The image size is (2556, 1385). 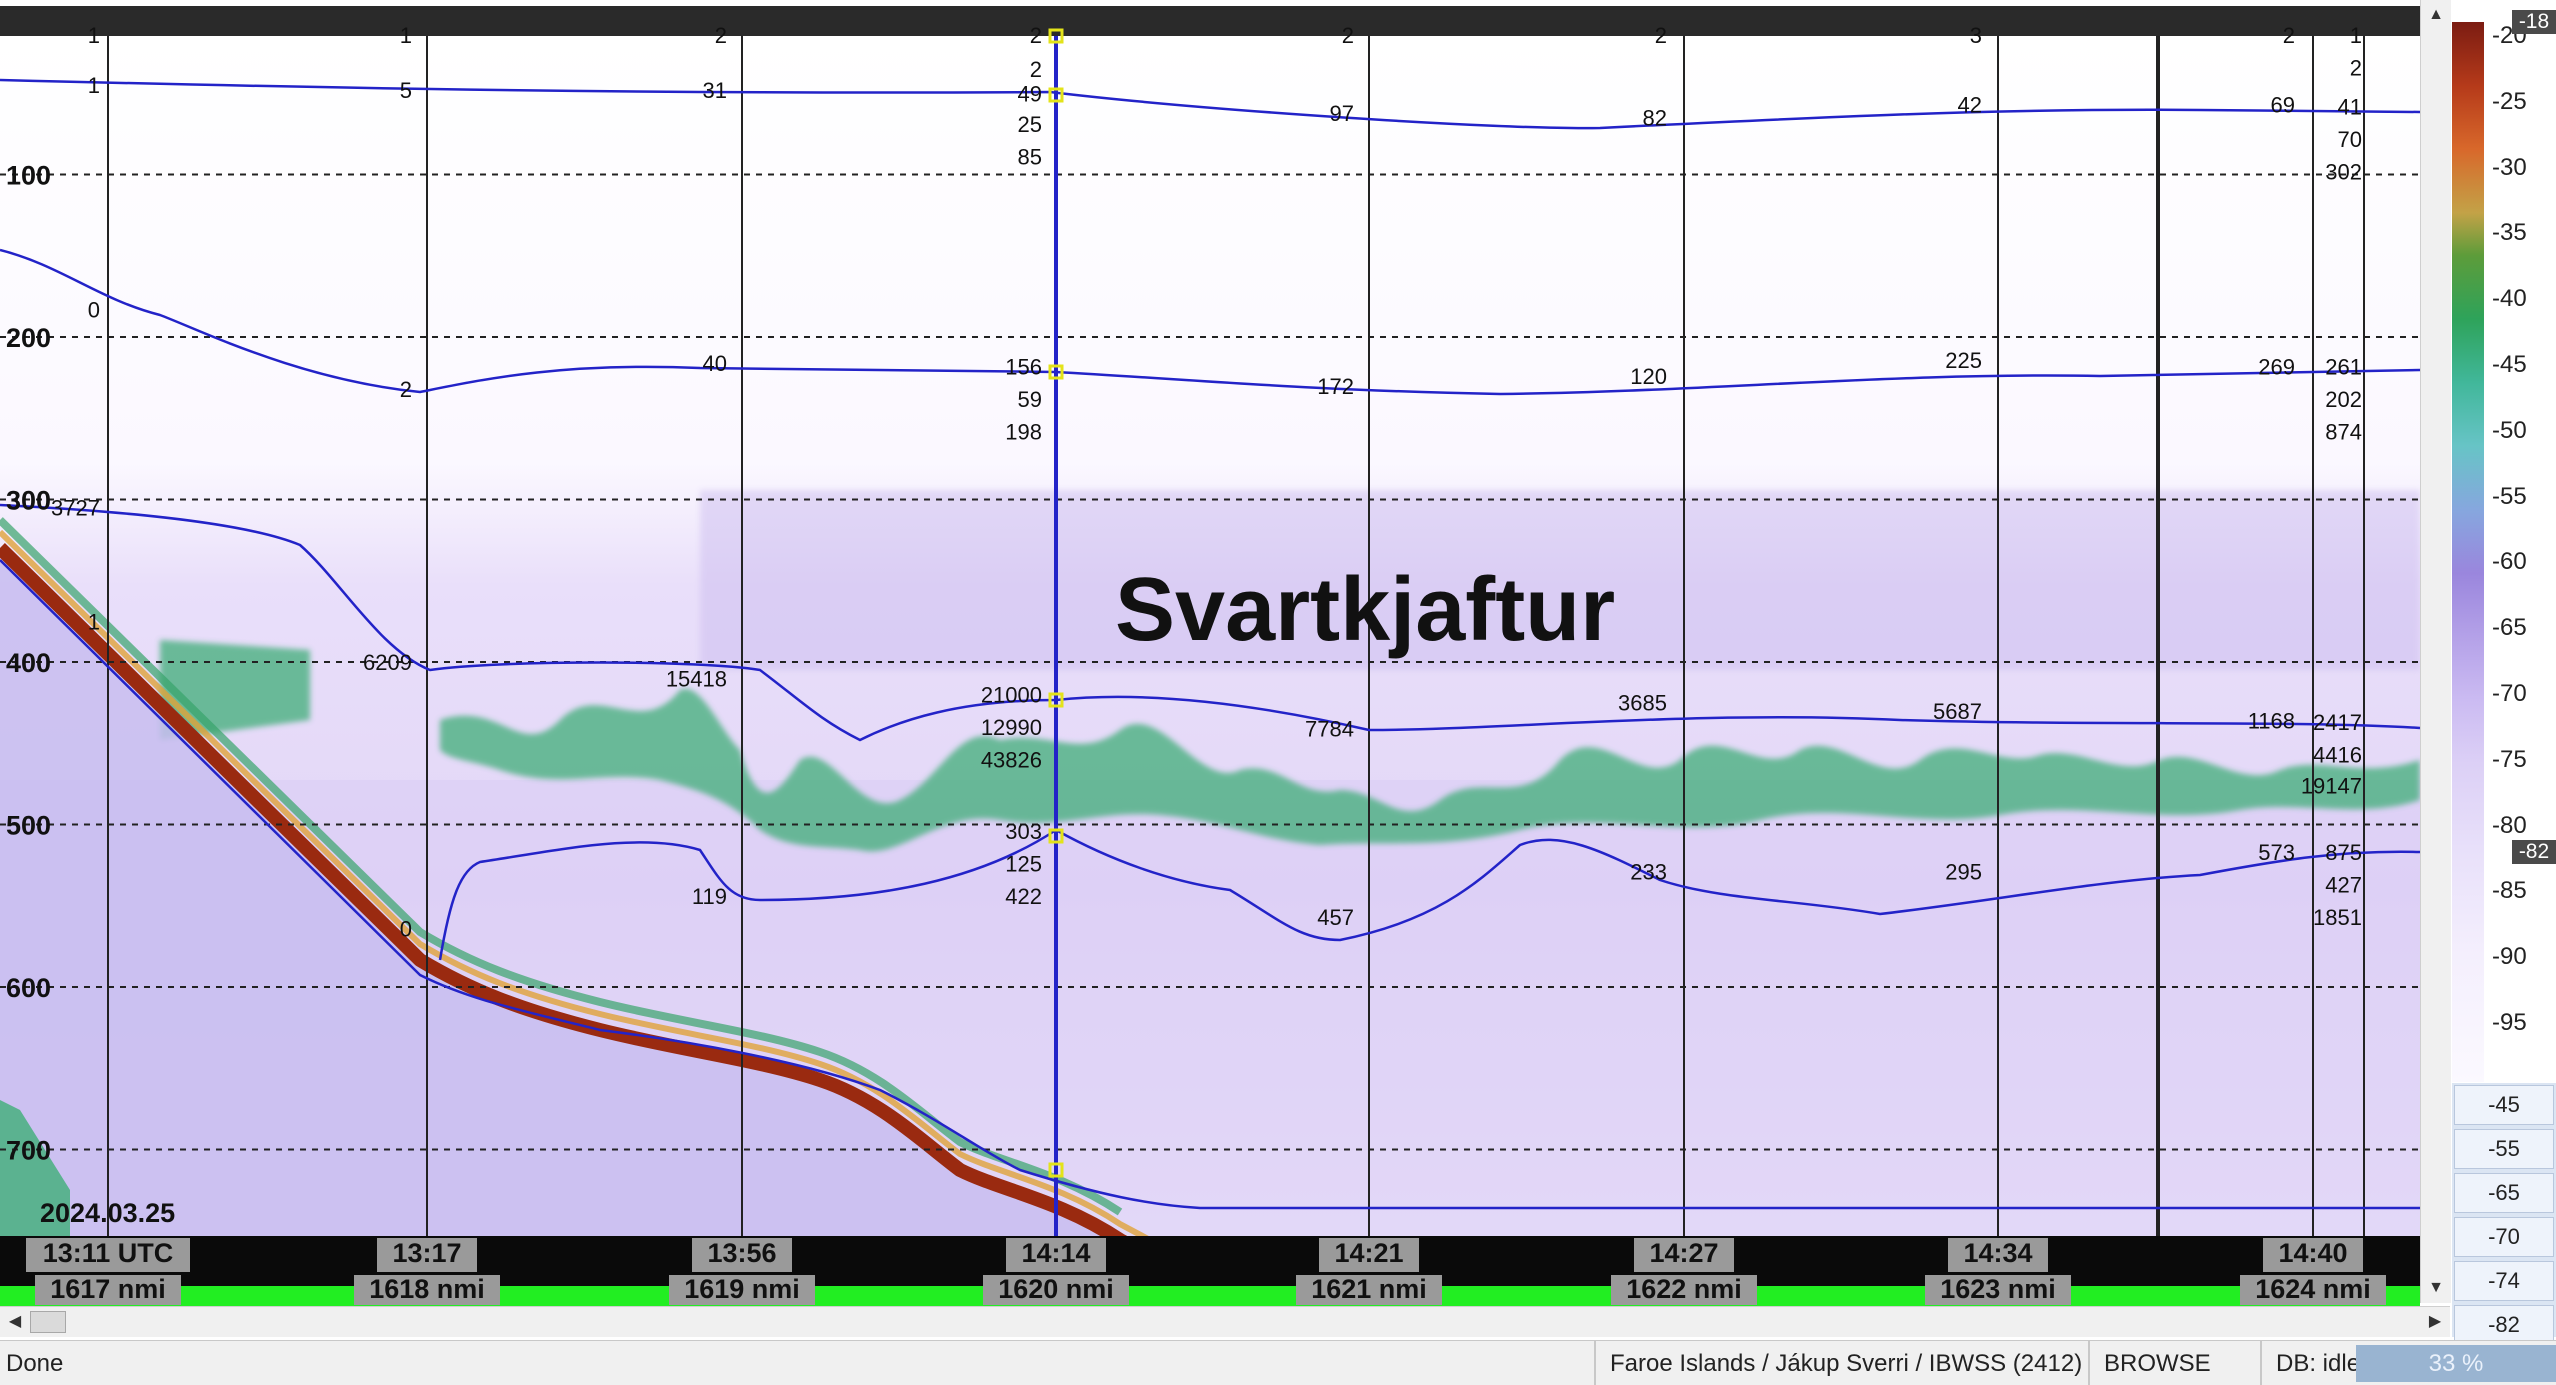 I want to click on scroll-down-arrow-icon: ▼, so click(x=2436, y=1287).